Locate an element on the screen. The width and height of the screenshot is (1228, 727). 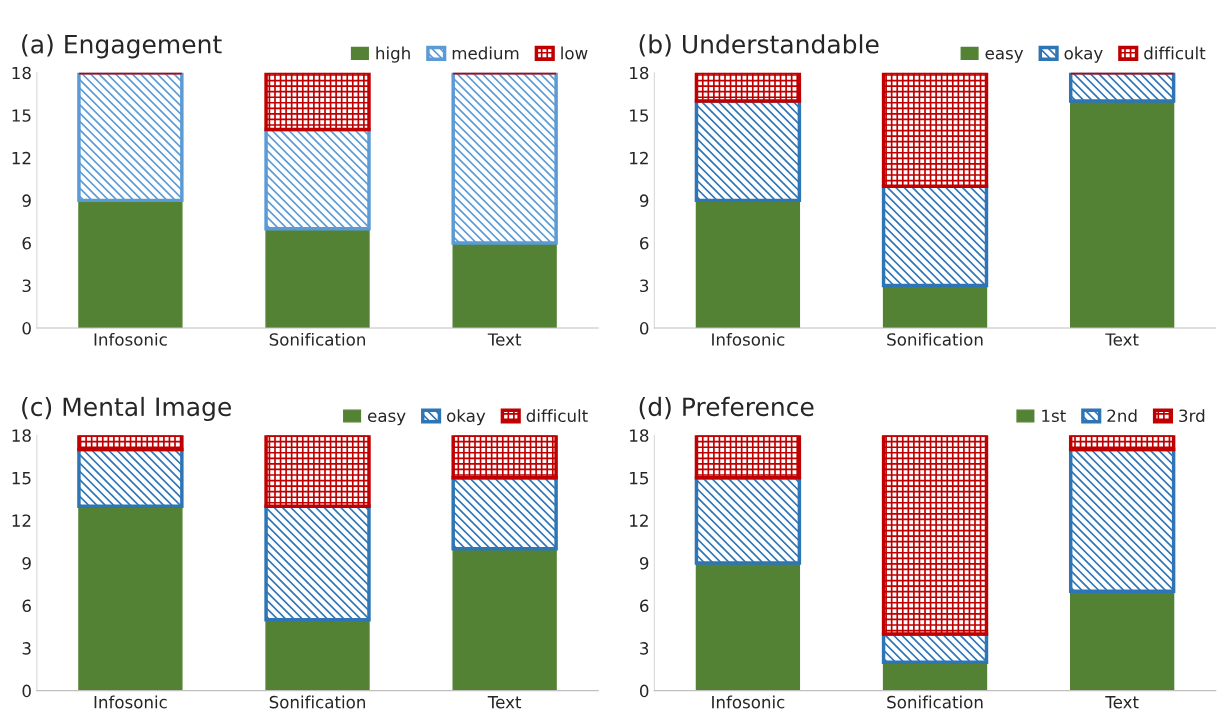
legend-label: 2nd is located at coordinates (1122, 416).